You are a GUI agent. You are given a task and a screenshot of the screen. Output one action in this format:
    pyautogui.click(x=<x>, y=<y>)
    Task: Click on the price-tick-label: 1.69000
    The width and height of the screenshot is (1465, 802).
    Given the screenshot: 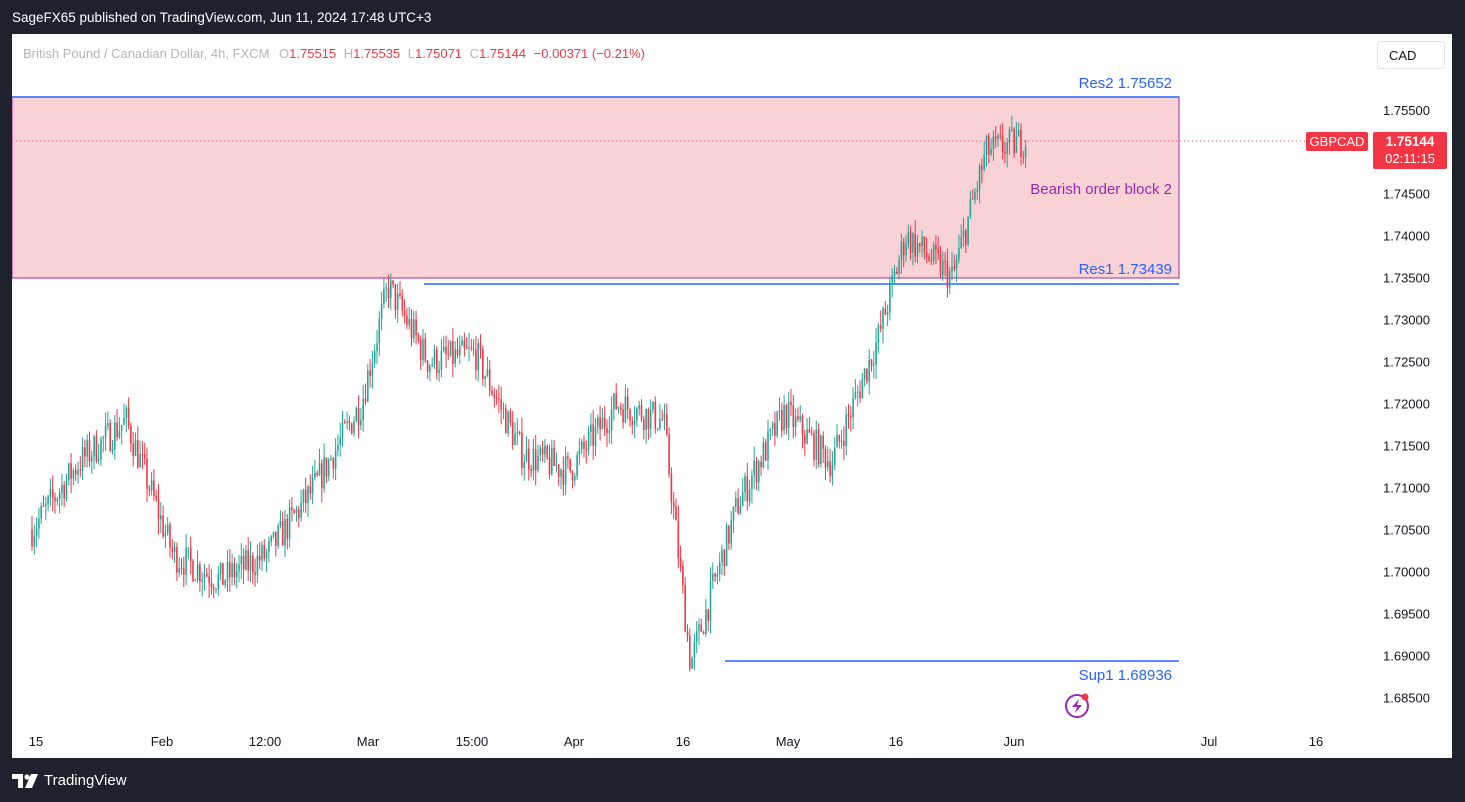 What is the action you would take?
    pyautogui.click(x=1406, y=656)
    